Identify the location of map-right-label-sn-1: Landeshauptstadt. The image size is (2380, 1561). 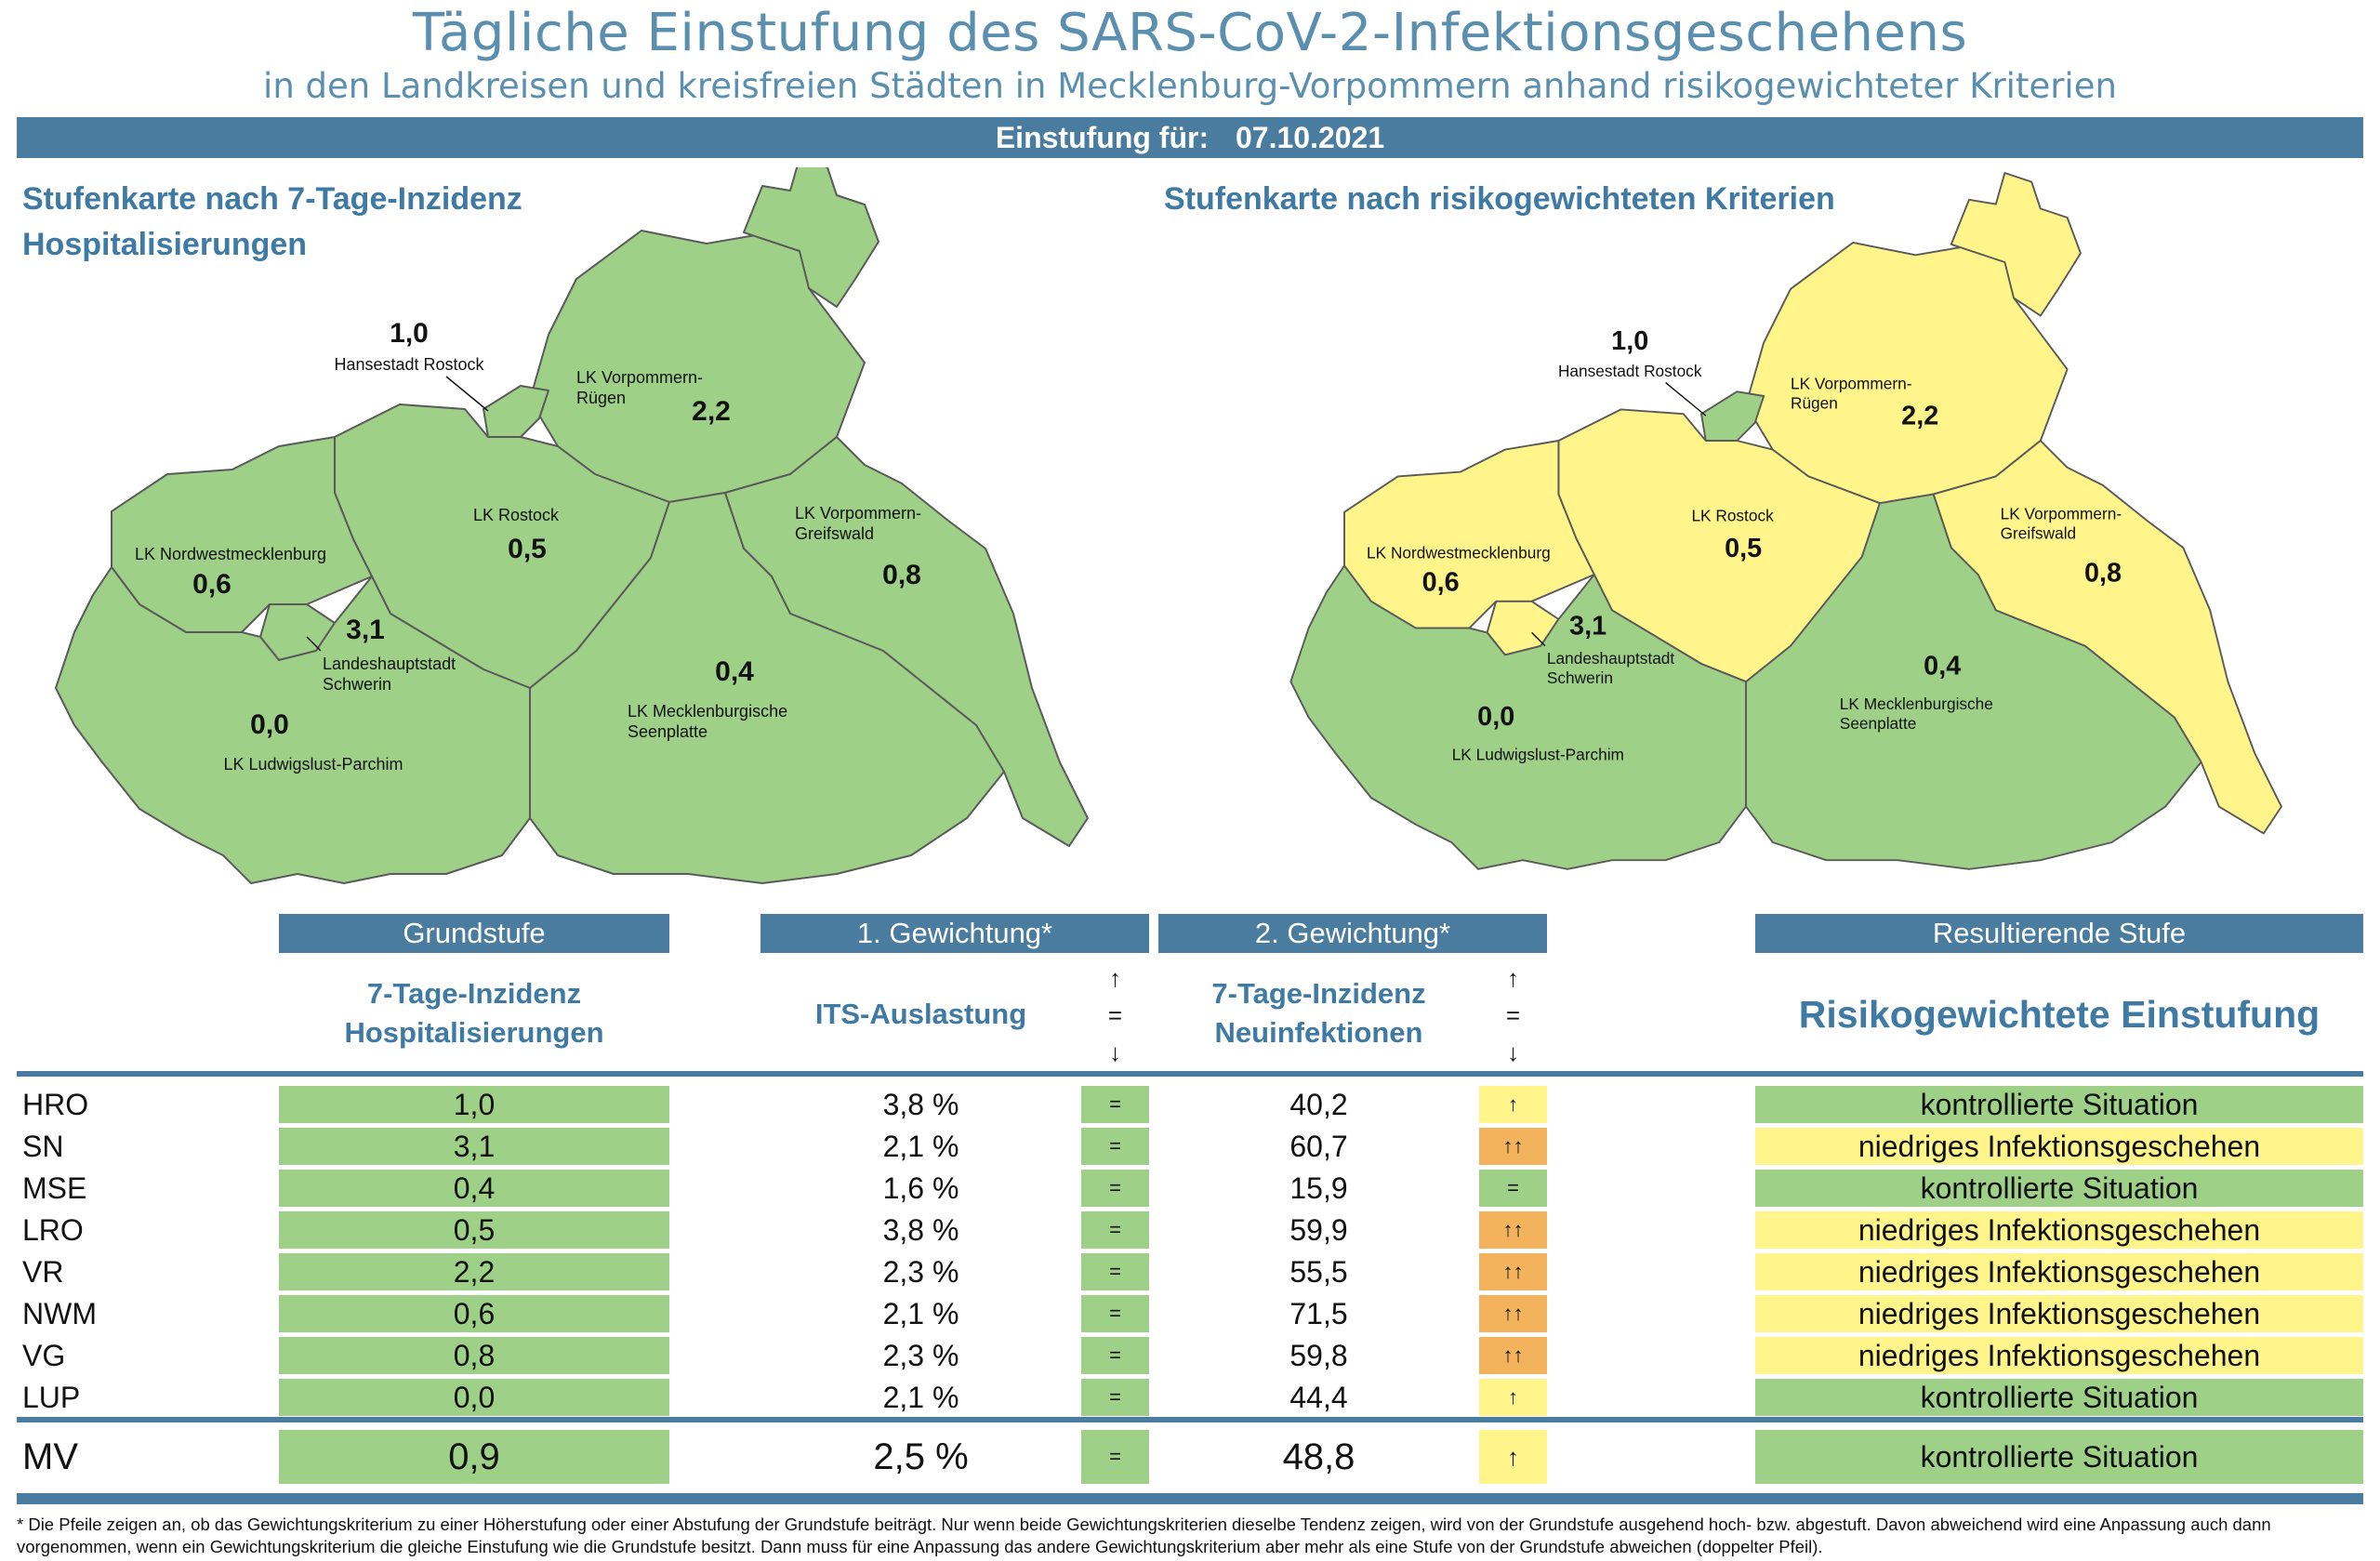
(1610, 658).